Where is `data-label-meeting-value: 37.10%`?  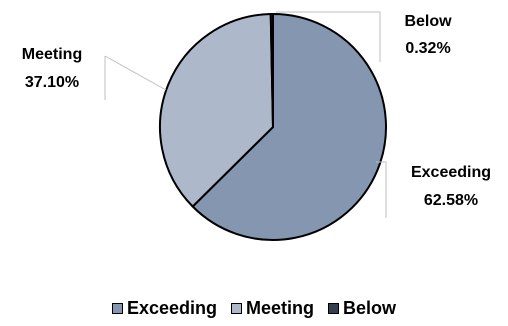
data-label-meeting-value: 37.10% is located at coordinates (52, 82).